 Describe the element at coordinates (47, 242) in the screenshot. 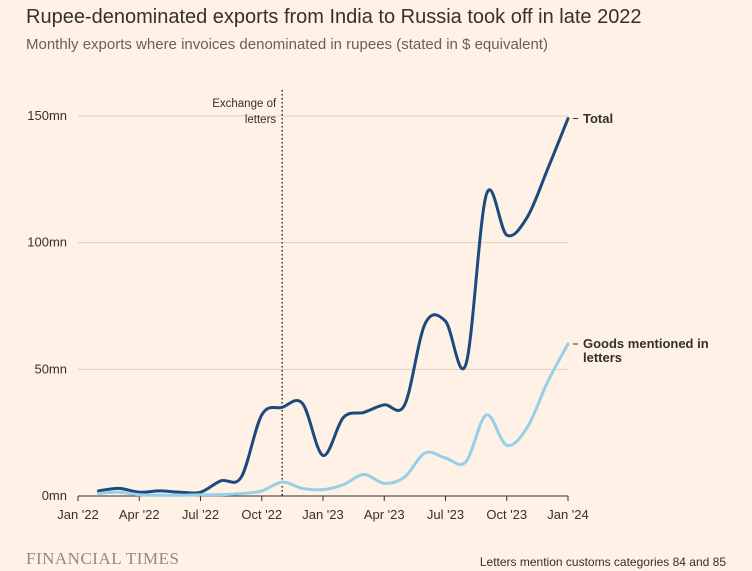

I see `y-tick-label: 100mn` at that location.